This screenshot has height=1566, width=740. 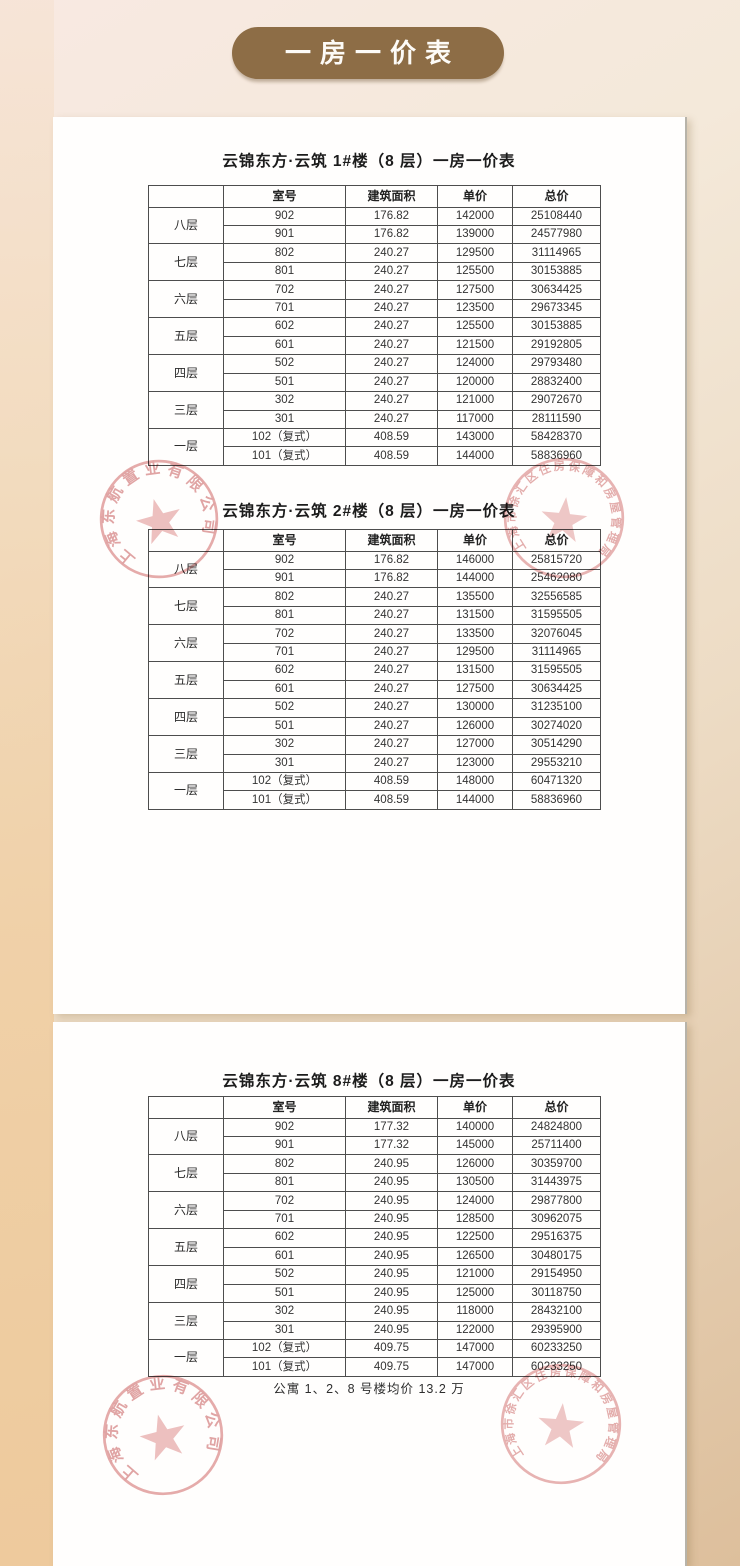 I want to click on cell: 30514290, so click(x=556, y=745).